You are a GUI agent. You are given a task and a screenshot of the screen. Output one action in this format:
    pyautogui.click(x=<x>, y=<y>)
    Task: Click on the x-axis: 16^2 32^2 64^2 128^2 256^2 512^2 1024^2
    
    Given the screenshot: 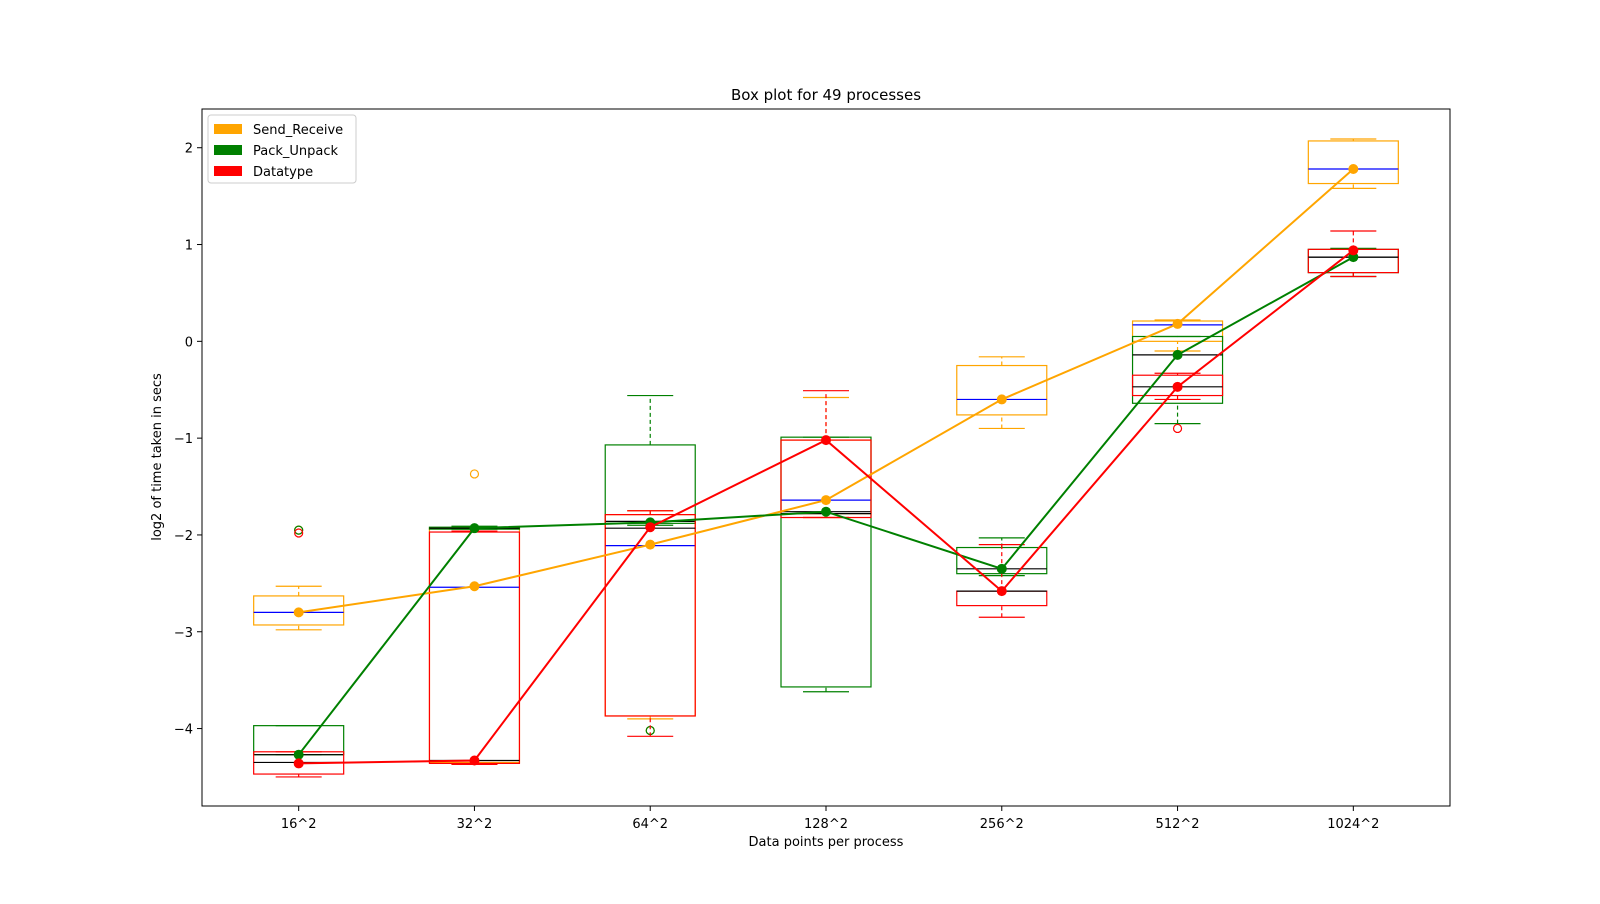 What is the action you would take?
    pyautogui.click(x=830, y=819)
    